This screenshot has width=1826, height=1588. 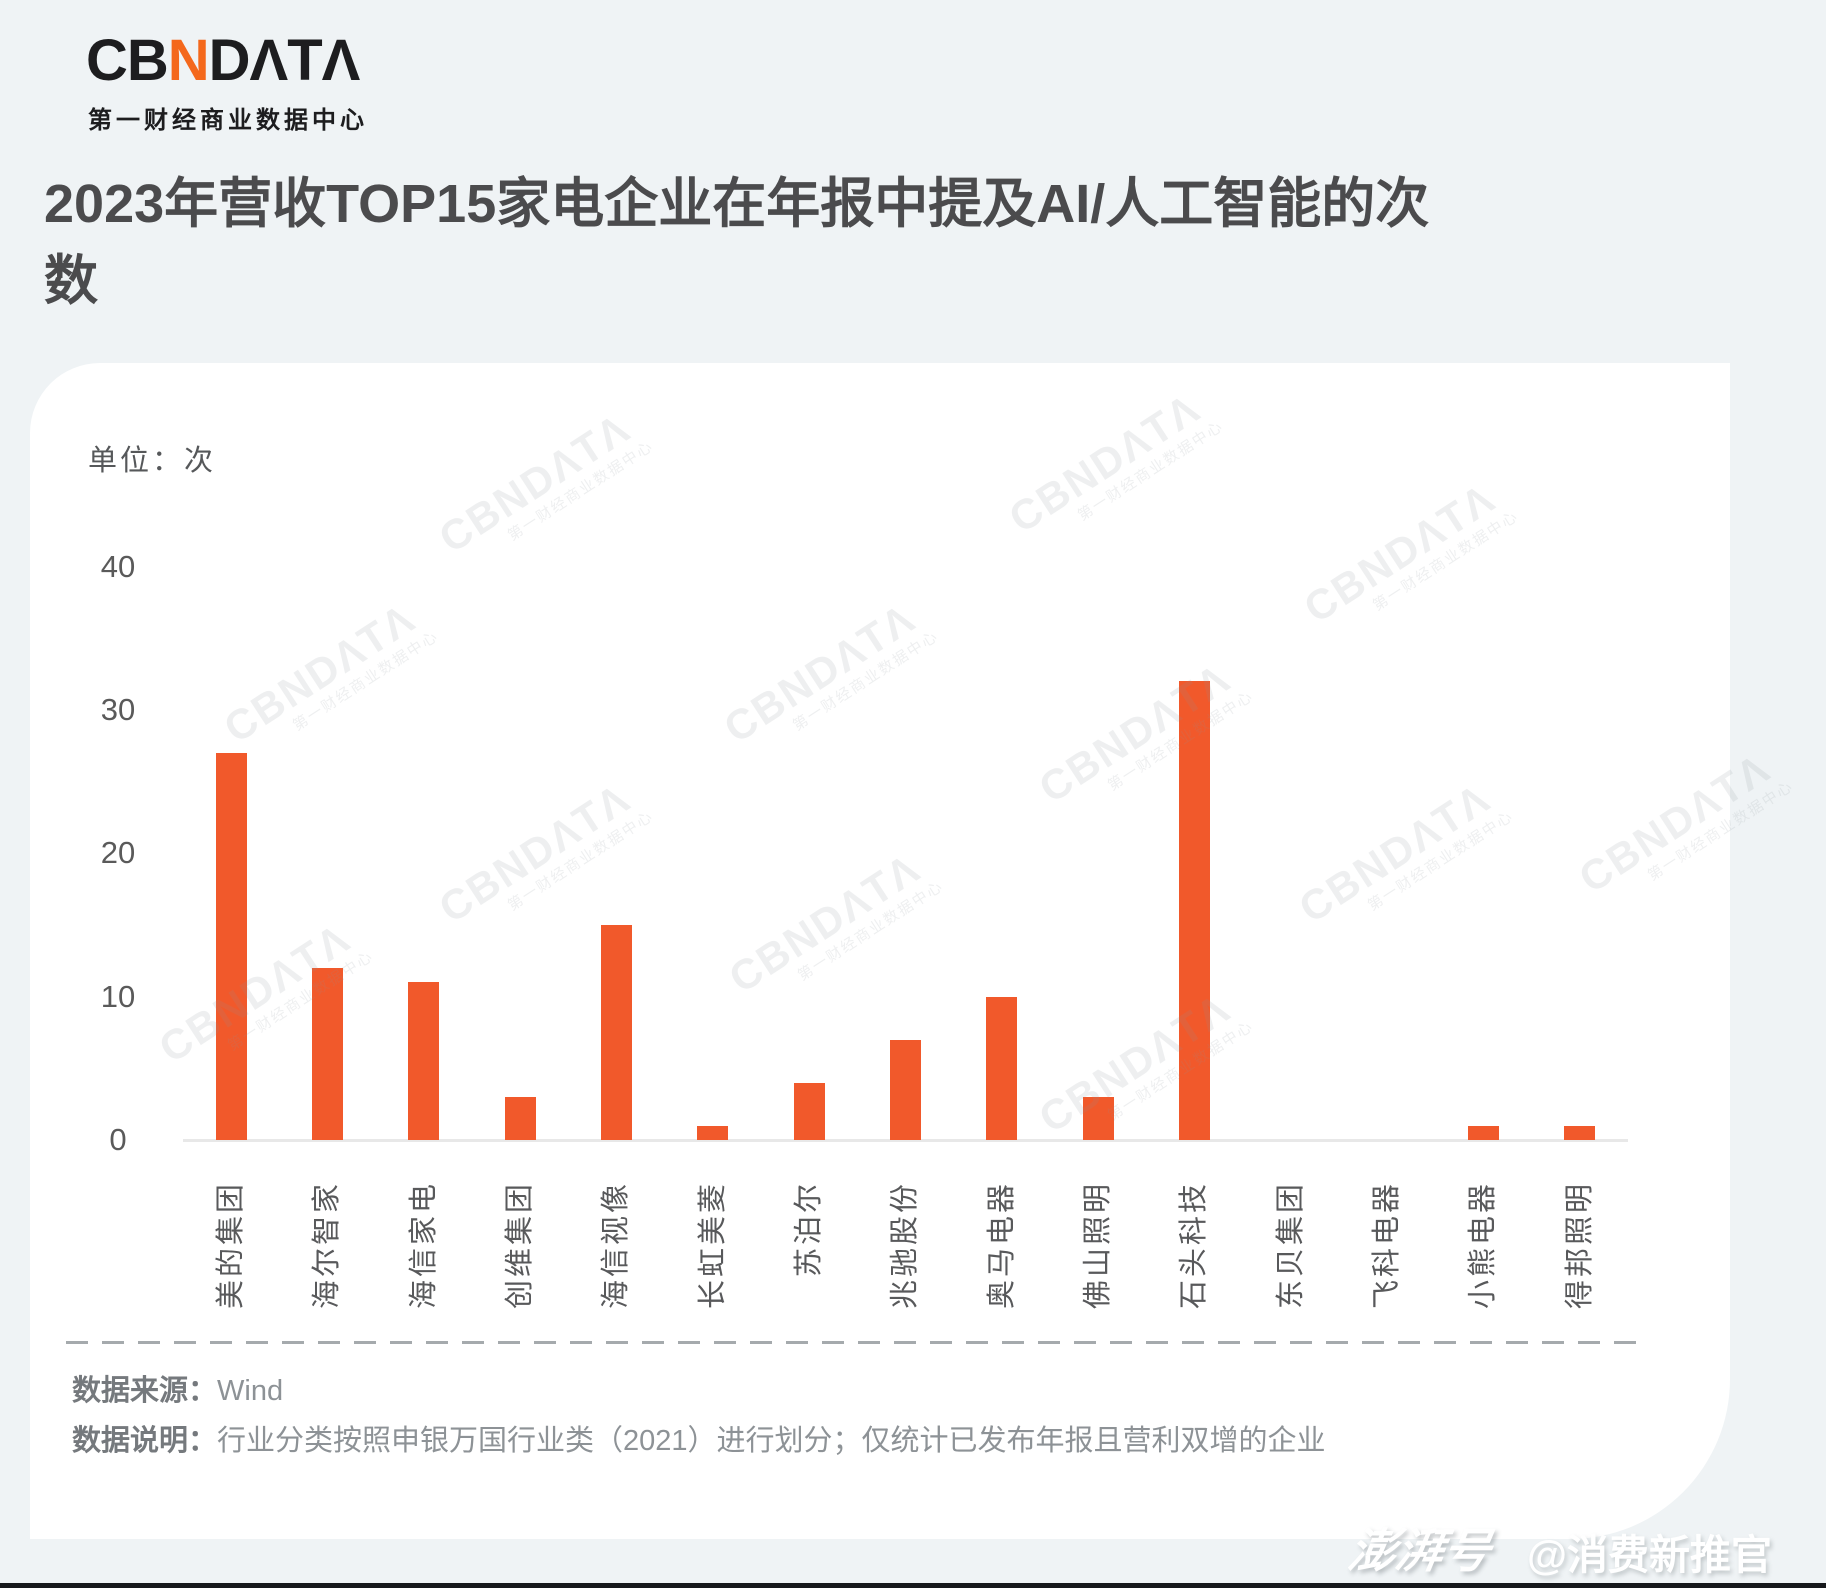 I want to click on y-axis-tick-label: 0, so click(x=118, y=1139).